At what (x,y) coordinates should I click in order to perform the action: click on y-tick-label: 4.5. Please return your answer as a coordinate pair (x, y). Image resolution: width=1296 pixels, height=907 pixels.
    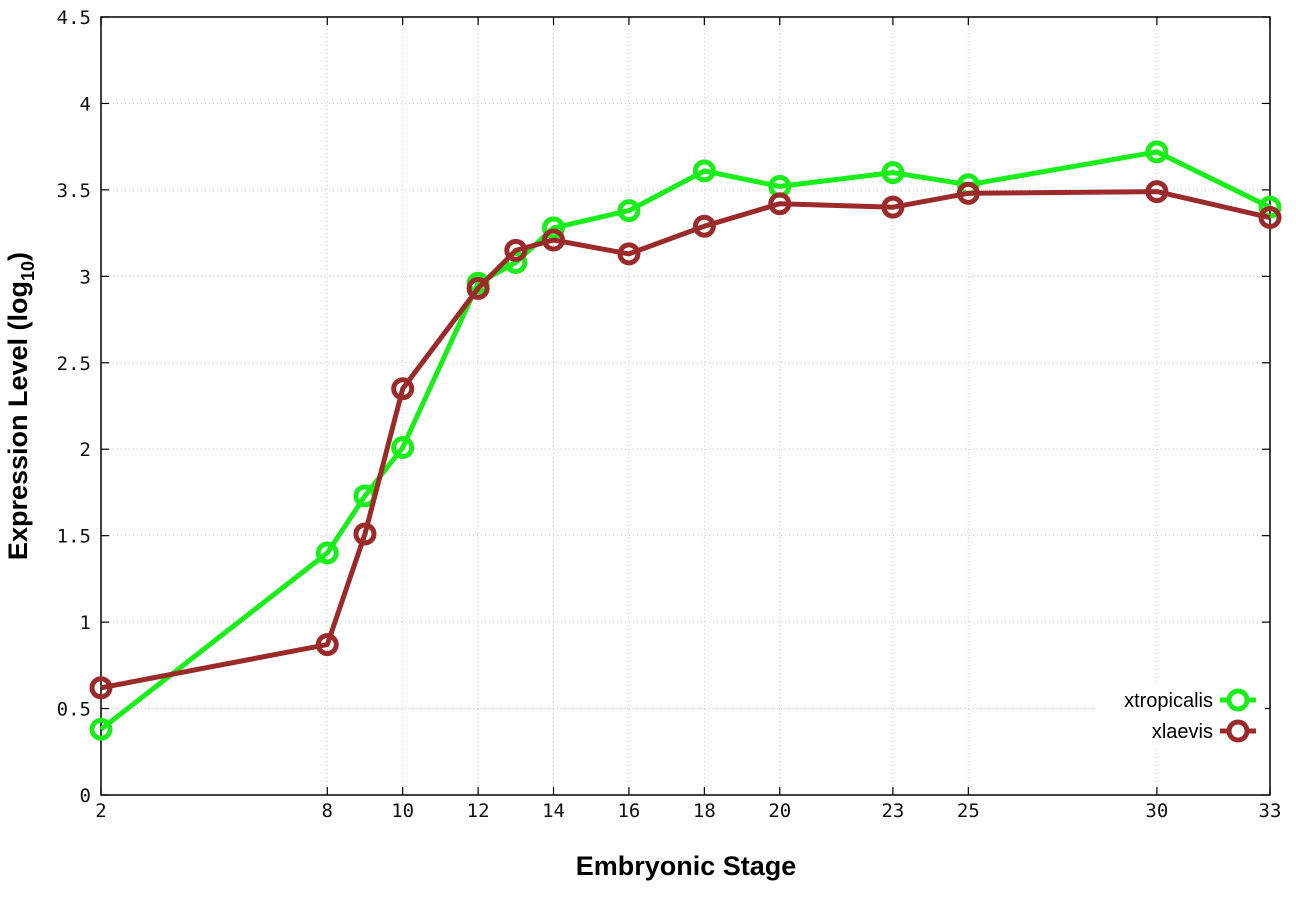
    Looking at the image, I should click on (74, 18).